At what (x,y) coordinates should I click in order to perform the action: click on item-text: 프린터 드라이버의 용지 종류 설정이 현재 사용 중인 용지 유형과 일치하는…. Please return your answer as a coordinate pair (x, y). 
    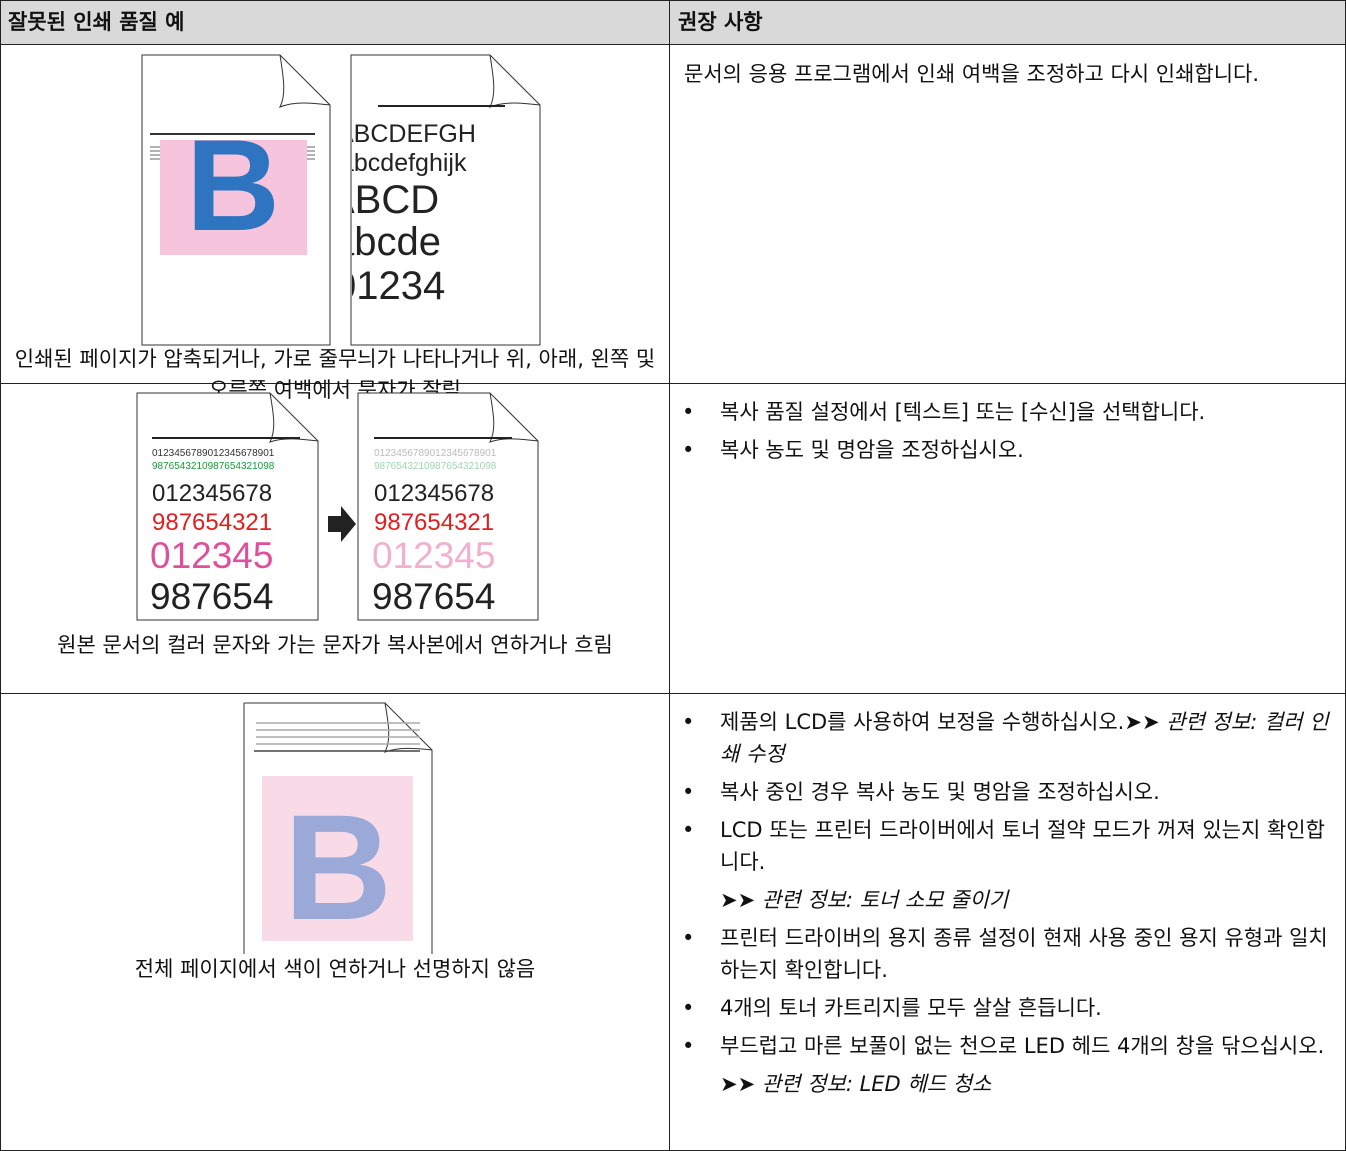
    Looking at the image, I should click on (1024, 954).